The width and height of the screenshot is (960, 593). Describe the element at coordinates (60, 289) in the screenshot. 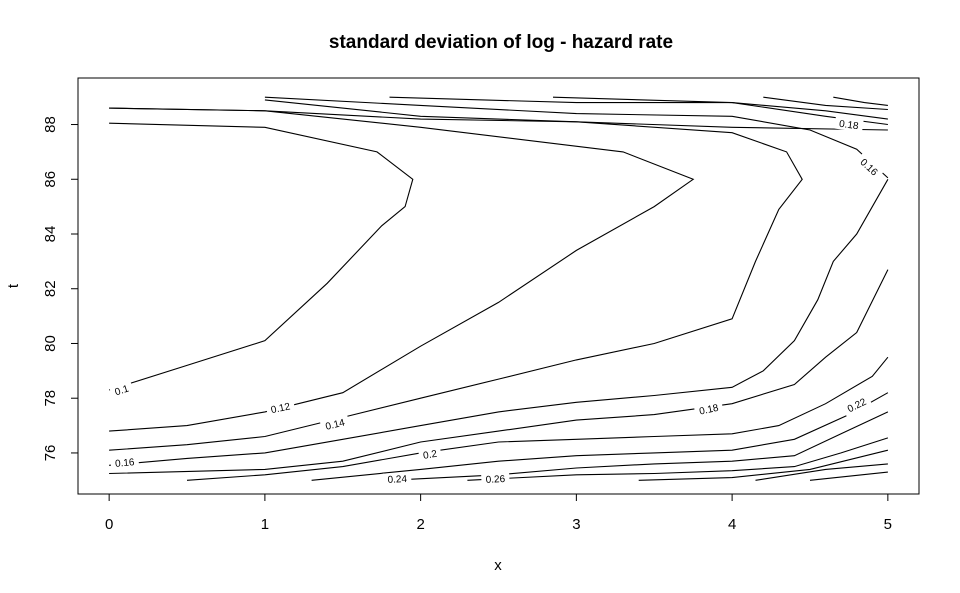

I see `y-axis: 76 78 80 82 84 86 88` at that location.